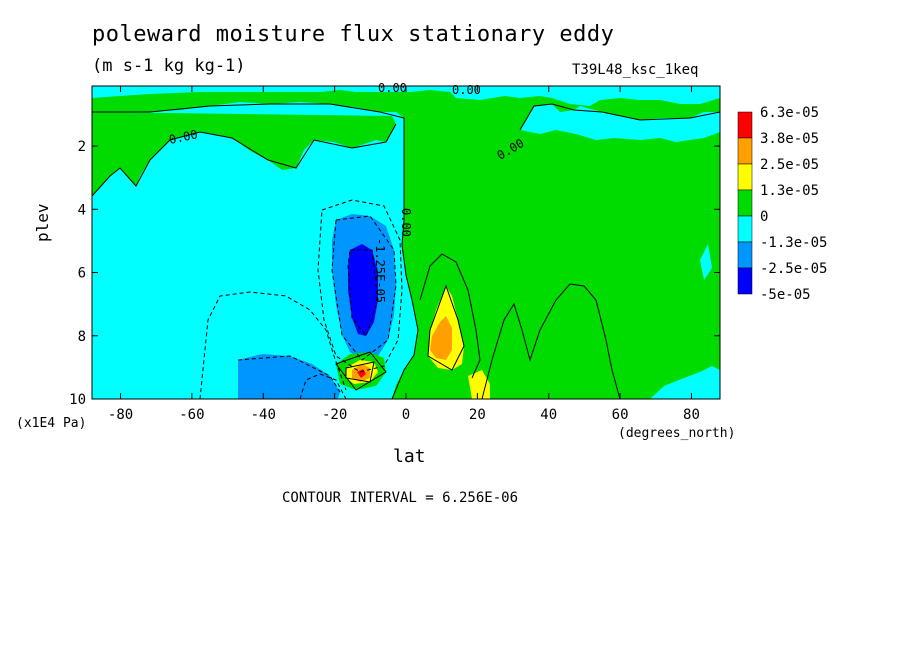  I want to click on contour-label-3: 0.00, so click(466, 90).